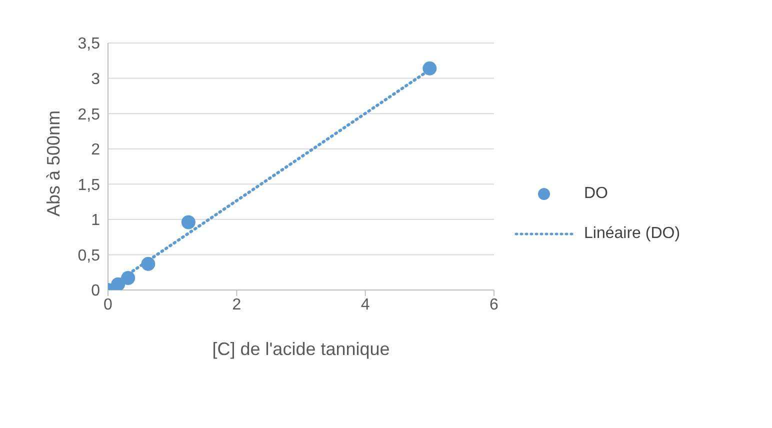 The image size is (772, 428). Describe the element at coordinates (89, 44) in the screenshot. I see `y-tick-label: 3,5` at that location.